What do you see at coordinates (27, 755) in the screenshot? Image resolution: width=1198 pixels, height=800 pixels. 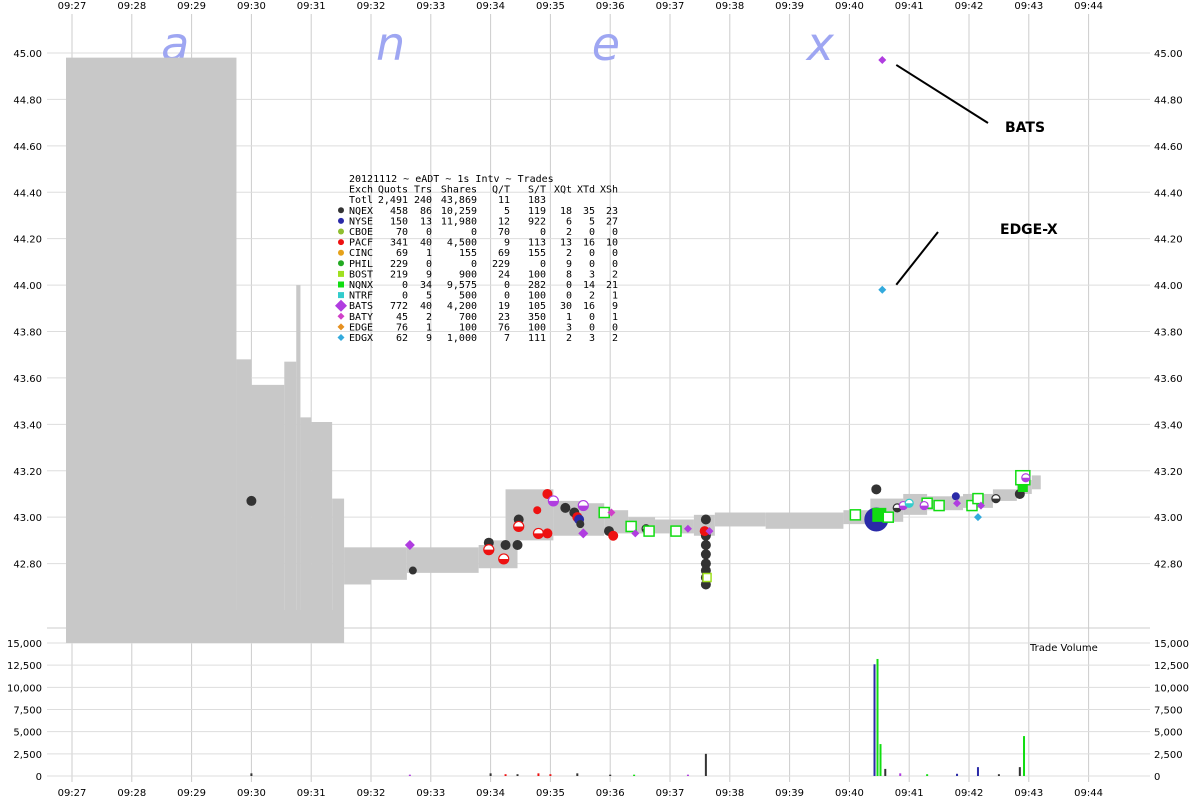 I see `volume-tick-label-left: 2,500` at bounding box center [27, 755].